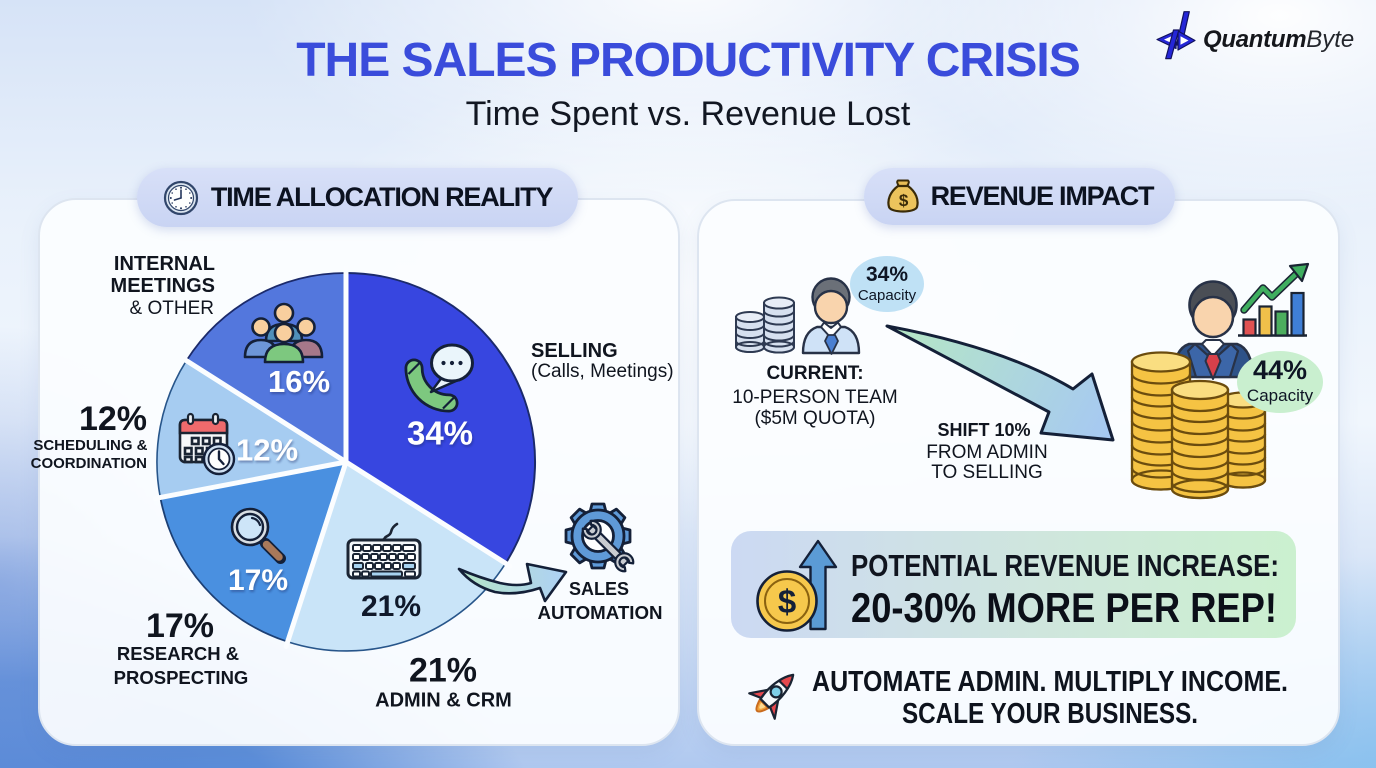 The image size is (1376, 768). Describe the element at coordinates (983, 430) in the screenshot. I see `svg-text: SHIFT 10%` at that location.